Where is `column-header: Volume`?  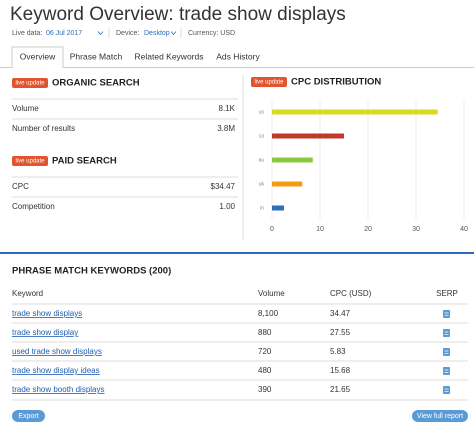
column-header: Volume is located at coordinates (271, 293).